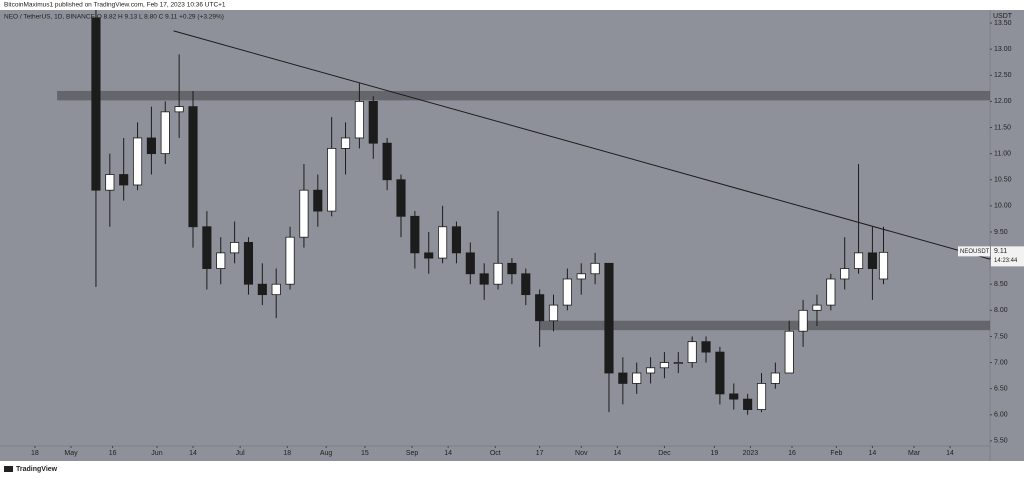 Image resolution: width=1024 pixels, height=482 pixels. Describe the element at coordinates (1001, 389) in the screenshot. I see `y-tick-label: 6.50` at that location.